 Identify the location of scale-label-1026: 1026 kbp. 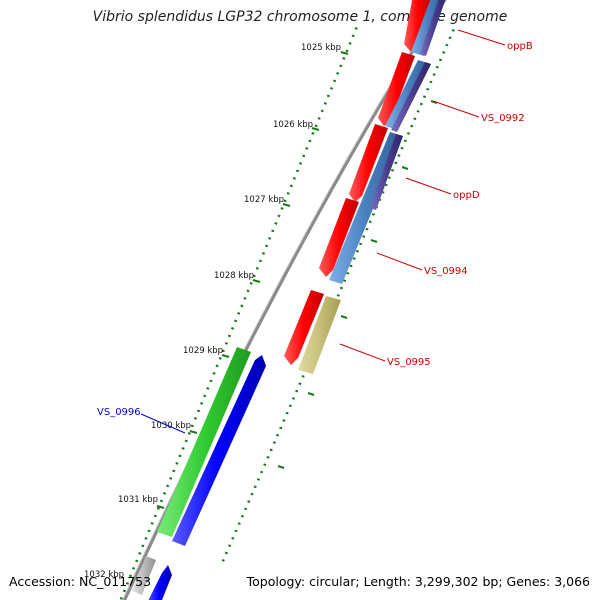
(293, 125).